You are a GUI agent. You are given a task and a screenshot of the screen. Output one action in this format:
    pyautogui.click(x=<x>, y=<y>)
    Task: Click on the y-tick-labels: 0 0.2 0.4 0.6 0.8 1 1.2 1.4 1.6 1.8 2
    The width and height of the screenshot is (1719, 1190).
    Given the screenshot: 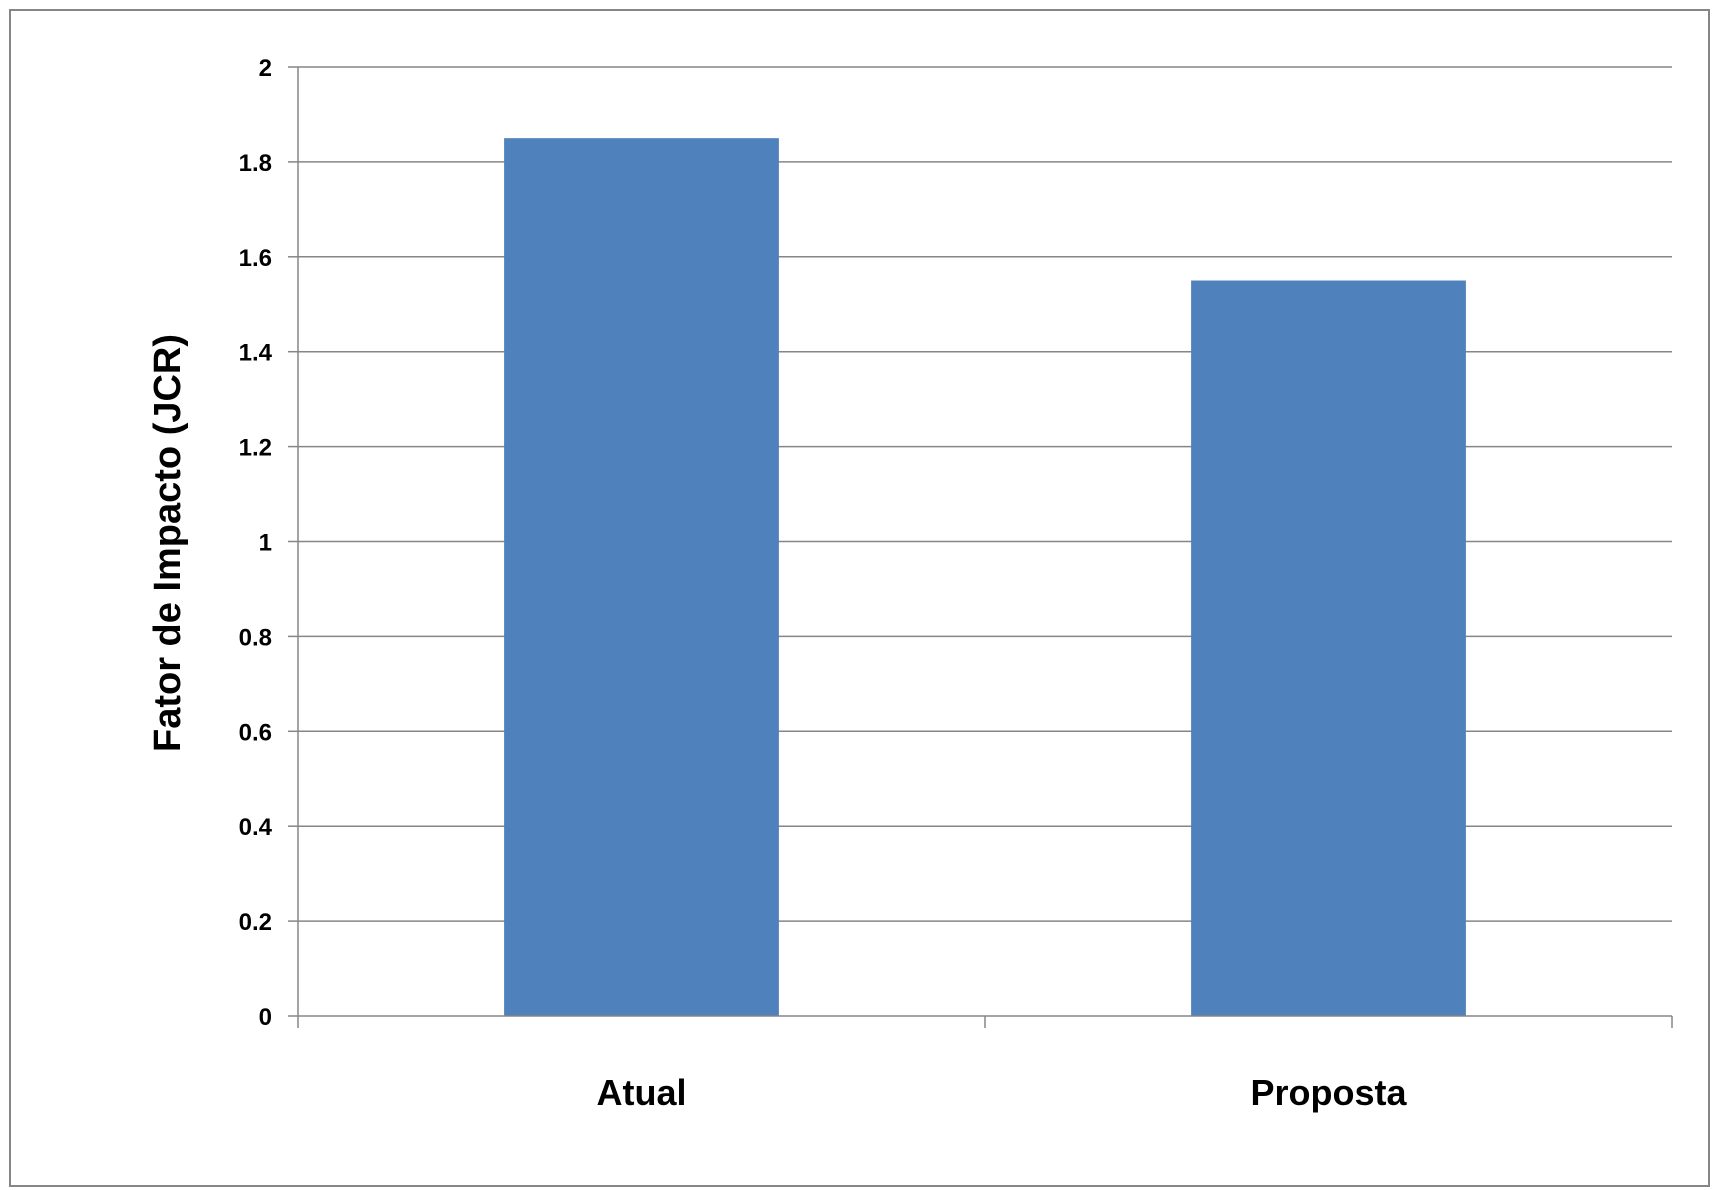 What is the action you would take?
    pyautogui.click(x=256, y=543)
    